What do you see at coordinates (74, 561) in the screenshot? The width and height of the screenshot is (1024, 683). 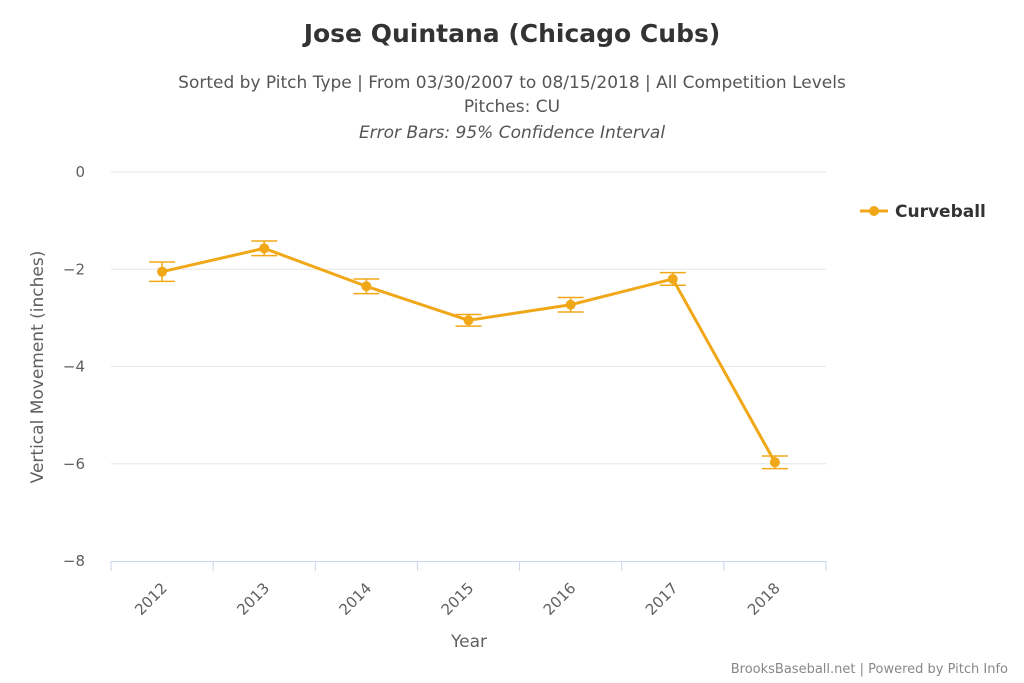 I see `y-tick-label: −8` at bounding box center [74, 561].